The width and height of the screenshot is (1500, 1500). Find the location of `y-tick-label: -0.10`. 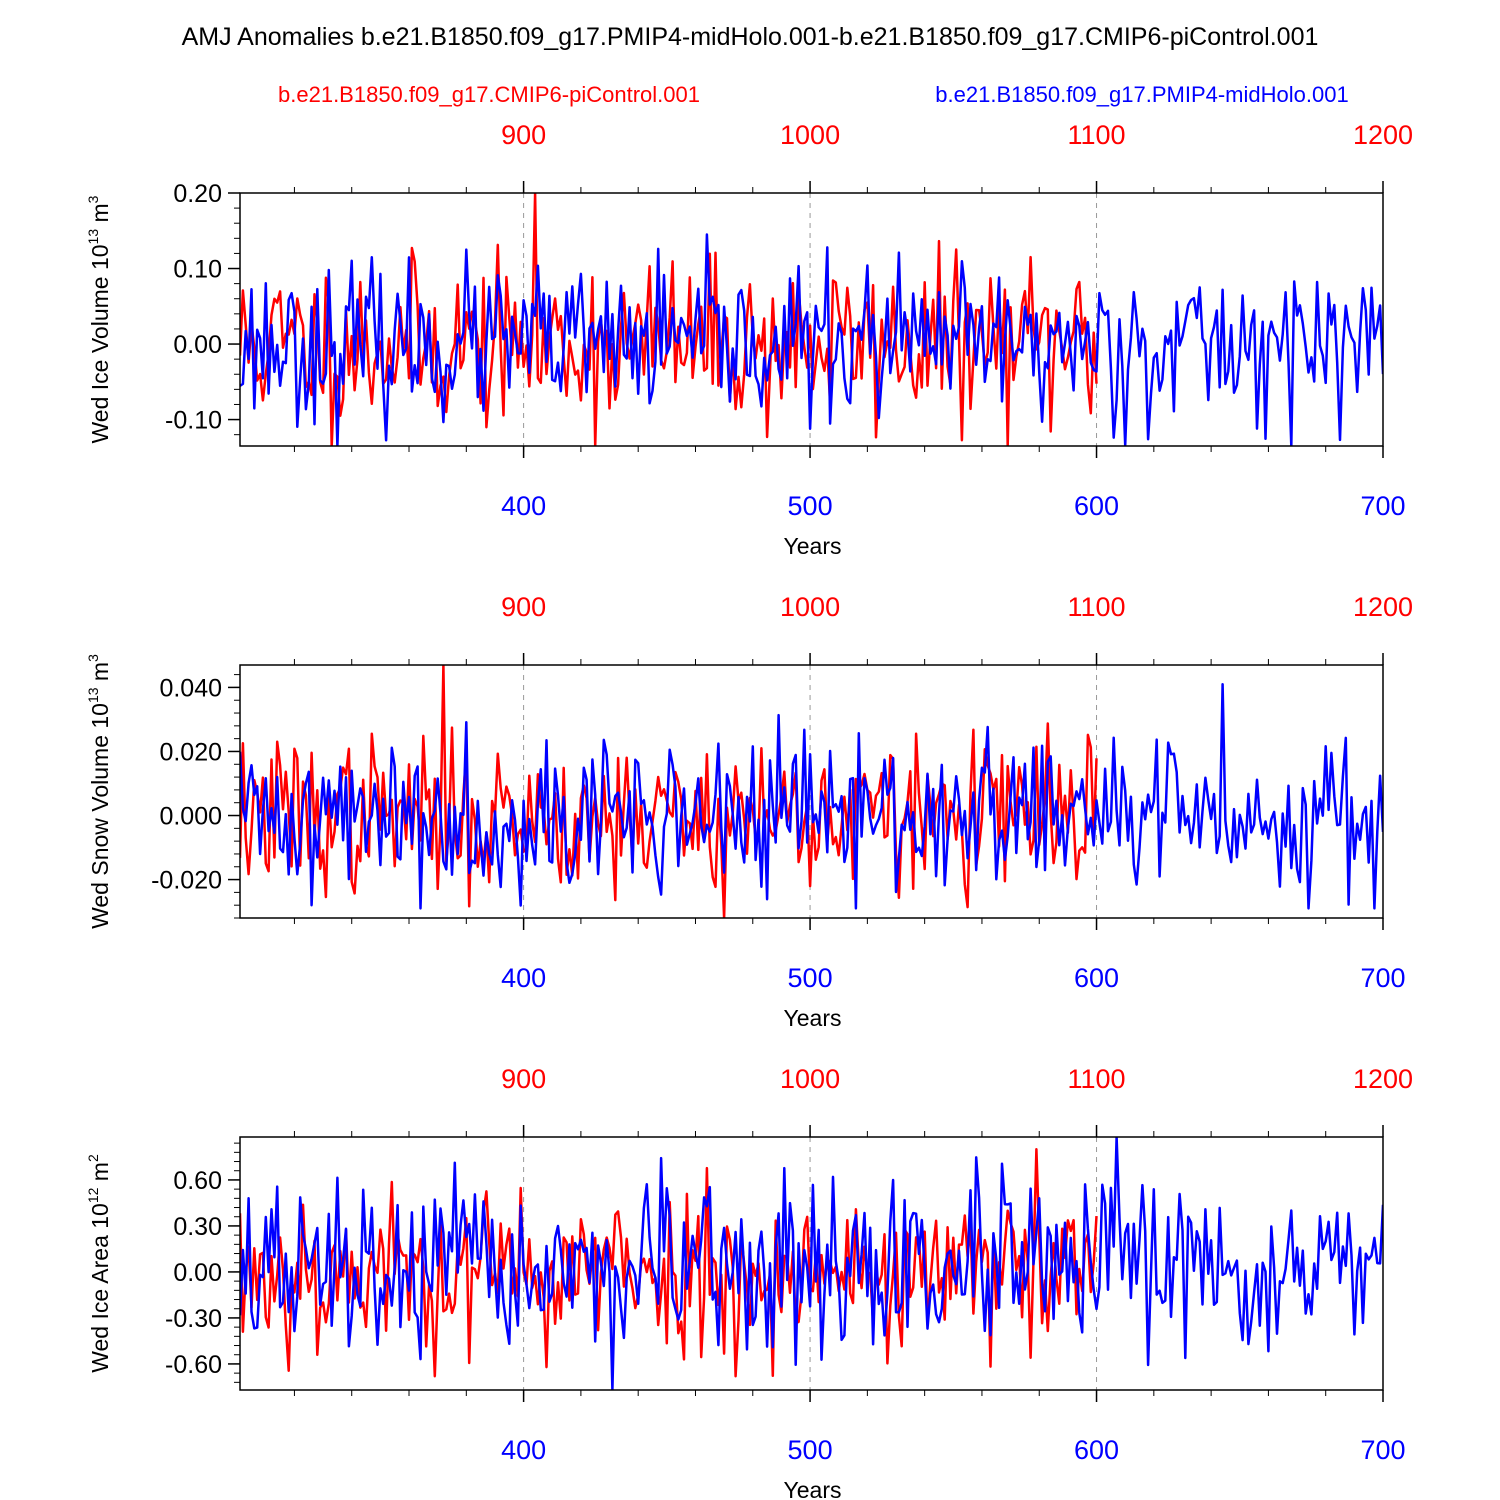

y-tick-label: -0.10 is located at coordinates (193, 421).